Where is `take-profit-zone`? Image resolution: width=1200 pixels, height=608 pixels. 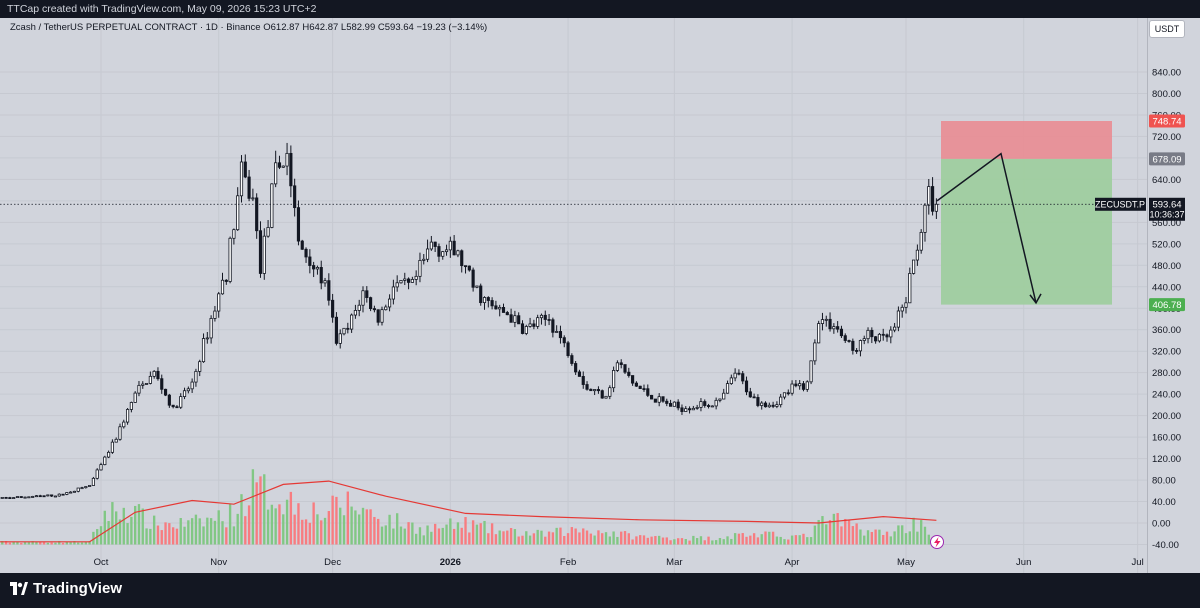 take-profit-zone is located at coordinates (1026, 231).